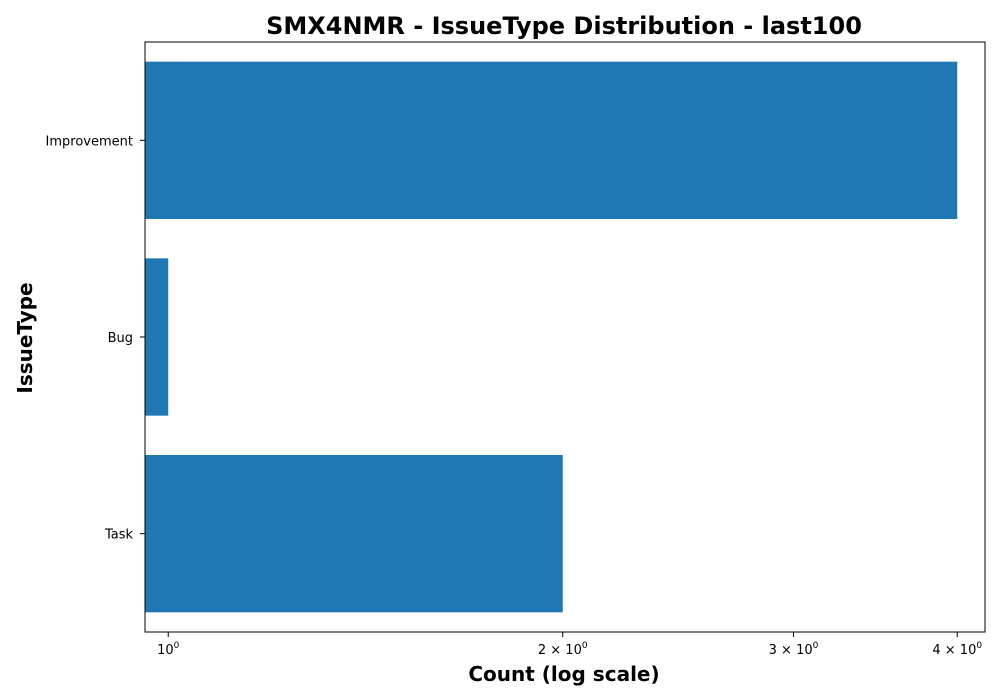  What do you see at coordinates (119, 535) in the screenshot?
I see `y-tick-label-task: Task` at bounding box center [119, 535].